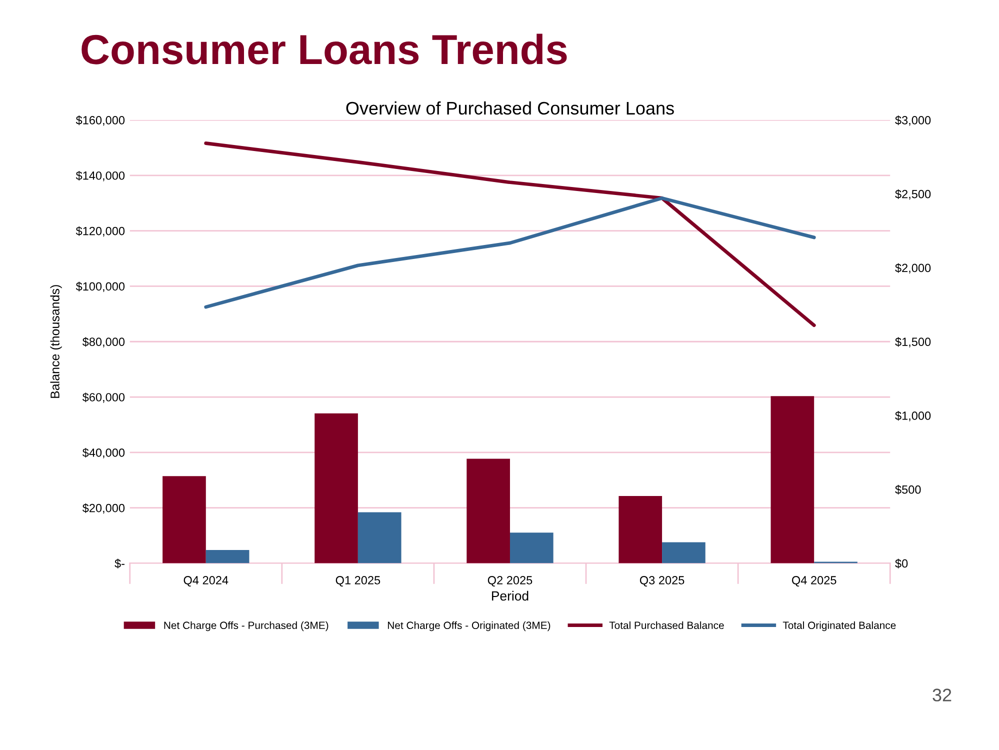 This screenshot has height=750, width=999. I want to click on y2-tick-label: $2,000, so click(913, 268).